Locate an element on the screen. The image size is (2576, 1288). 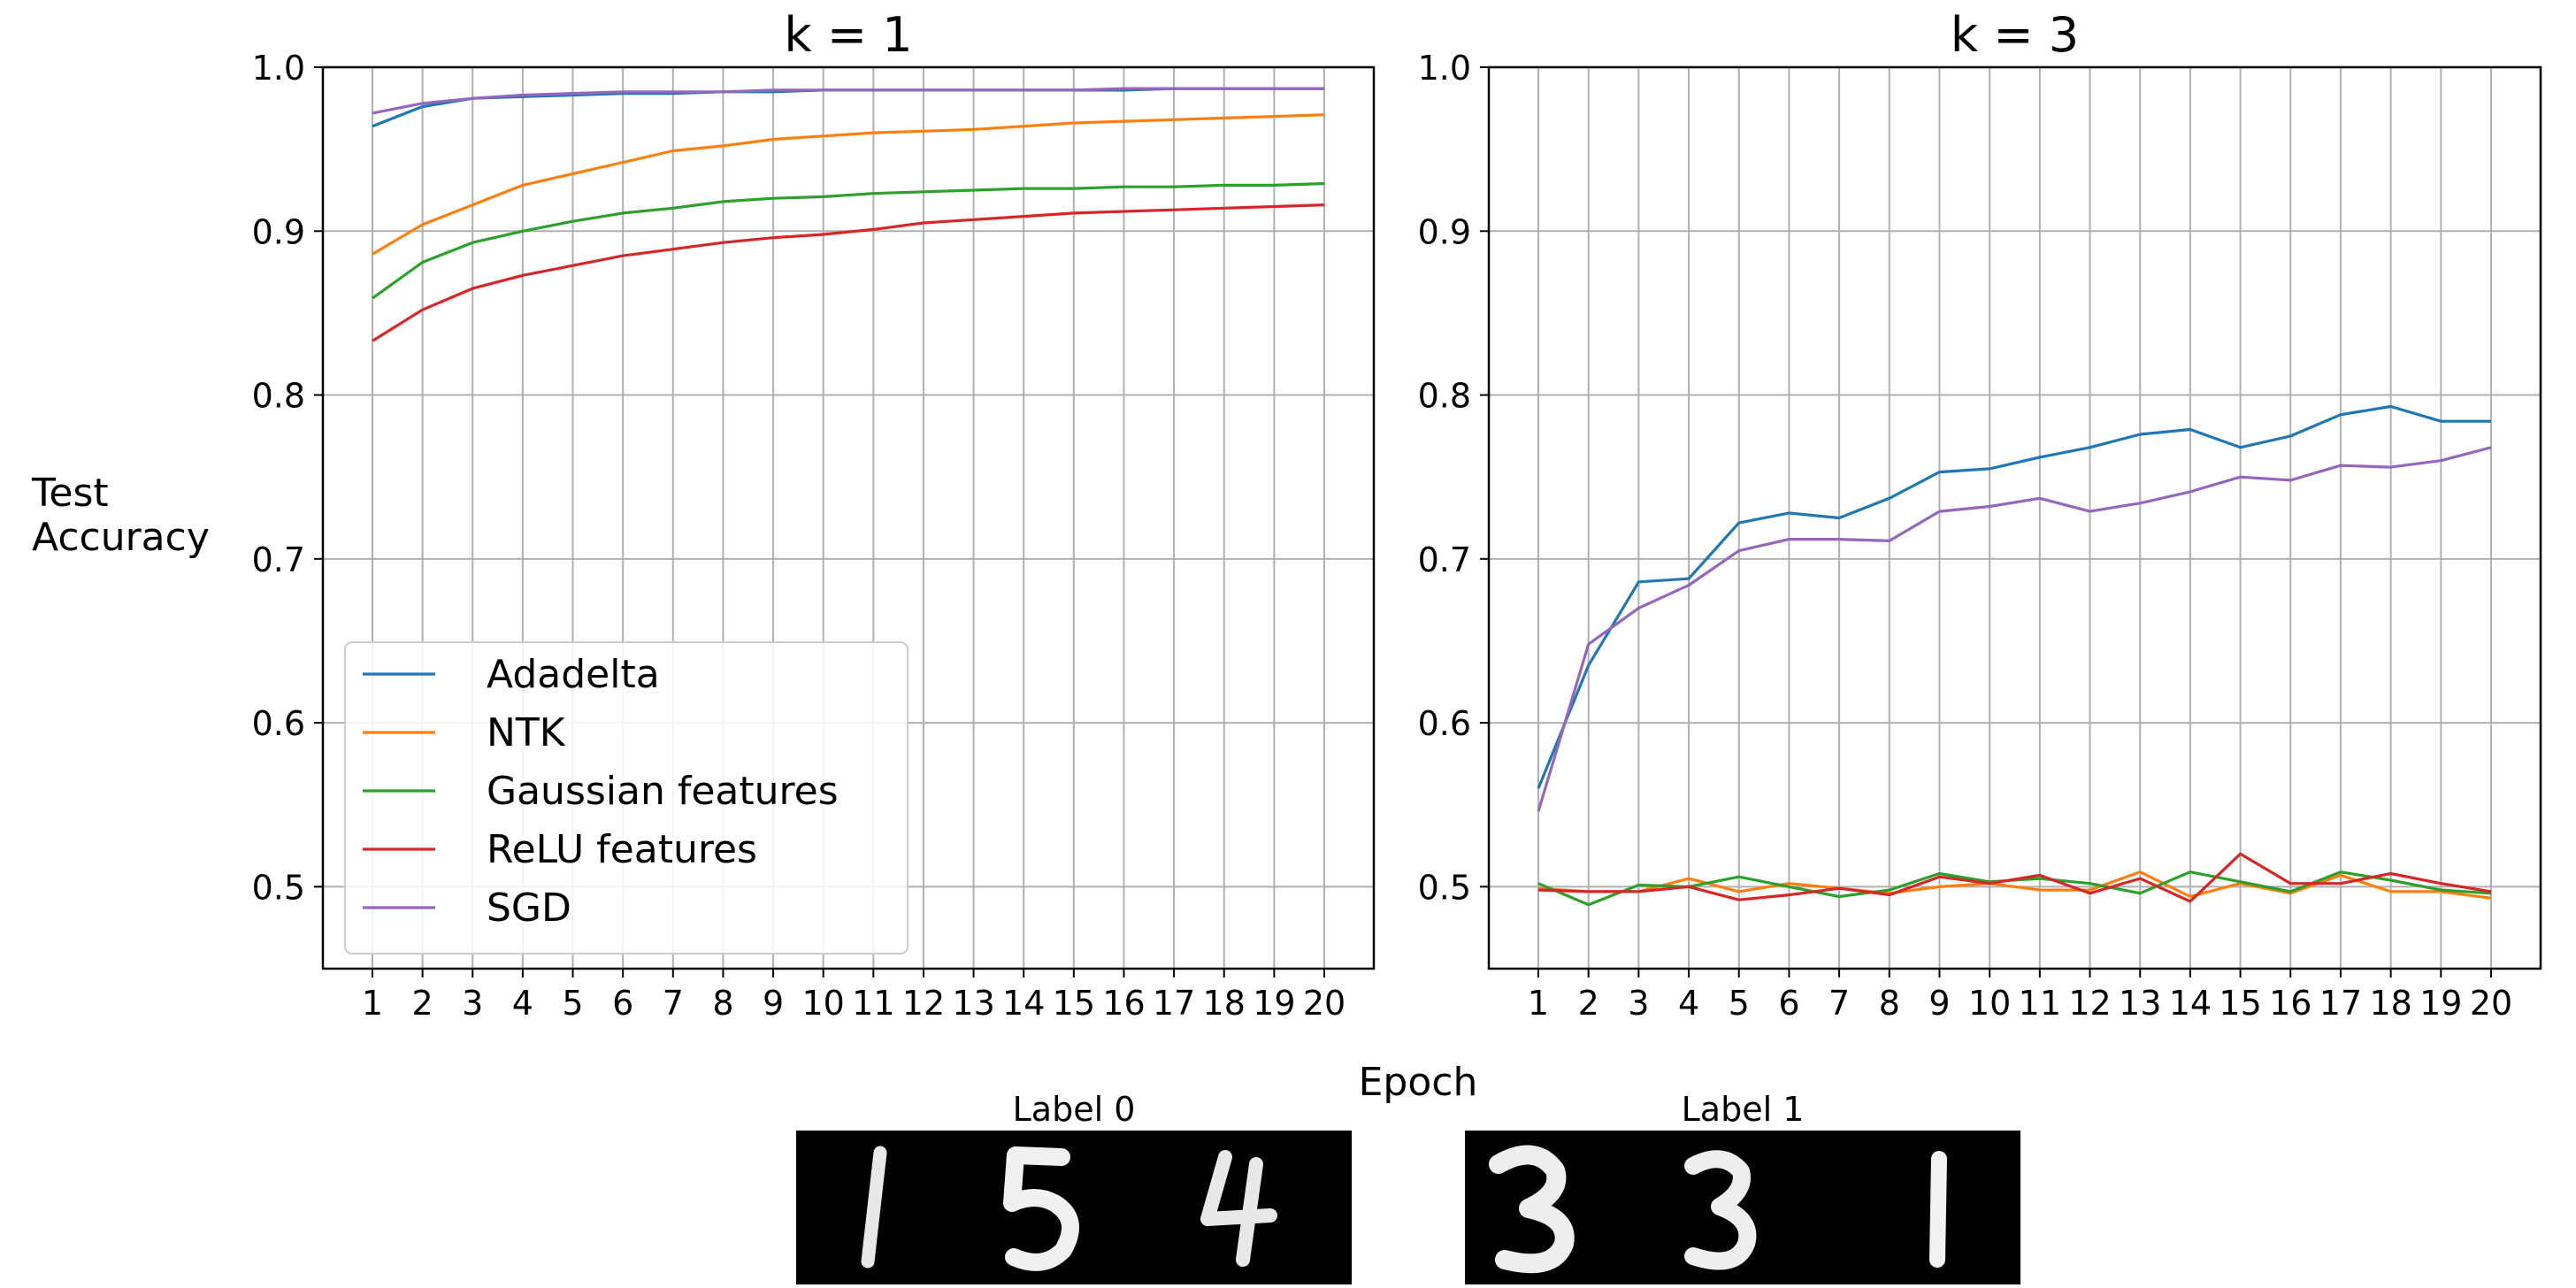
example-label-1: Label 1 is located at coordinates (1743, 1109).